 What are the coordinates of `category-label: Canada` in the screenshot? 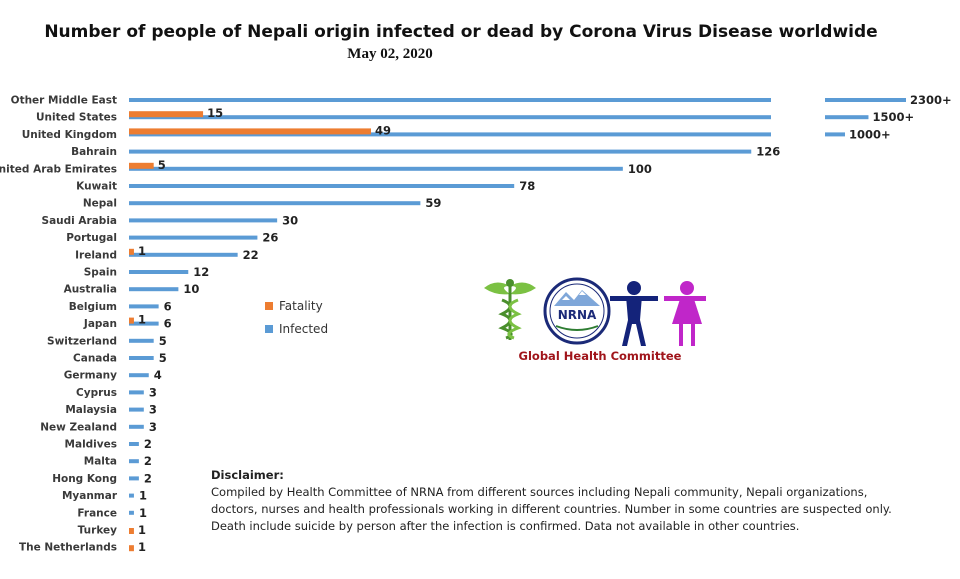 It's located at (95, 359).